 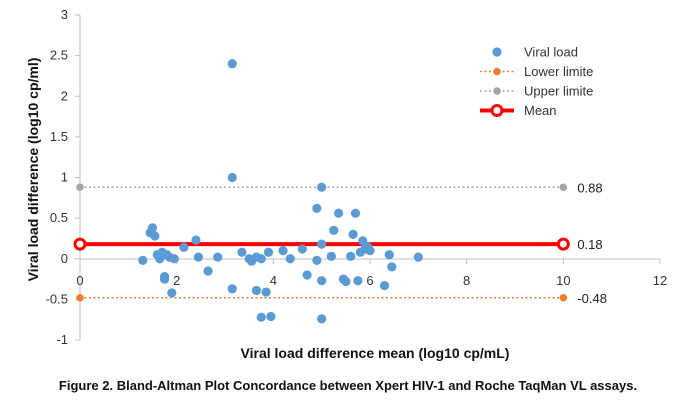 What do you see at coordinates (64, 14) in the screenshot?
I see `y-tick-label: 3` at bounding box center [64, 14].